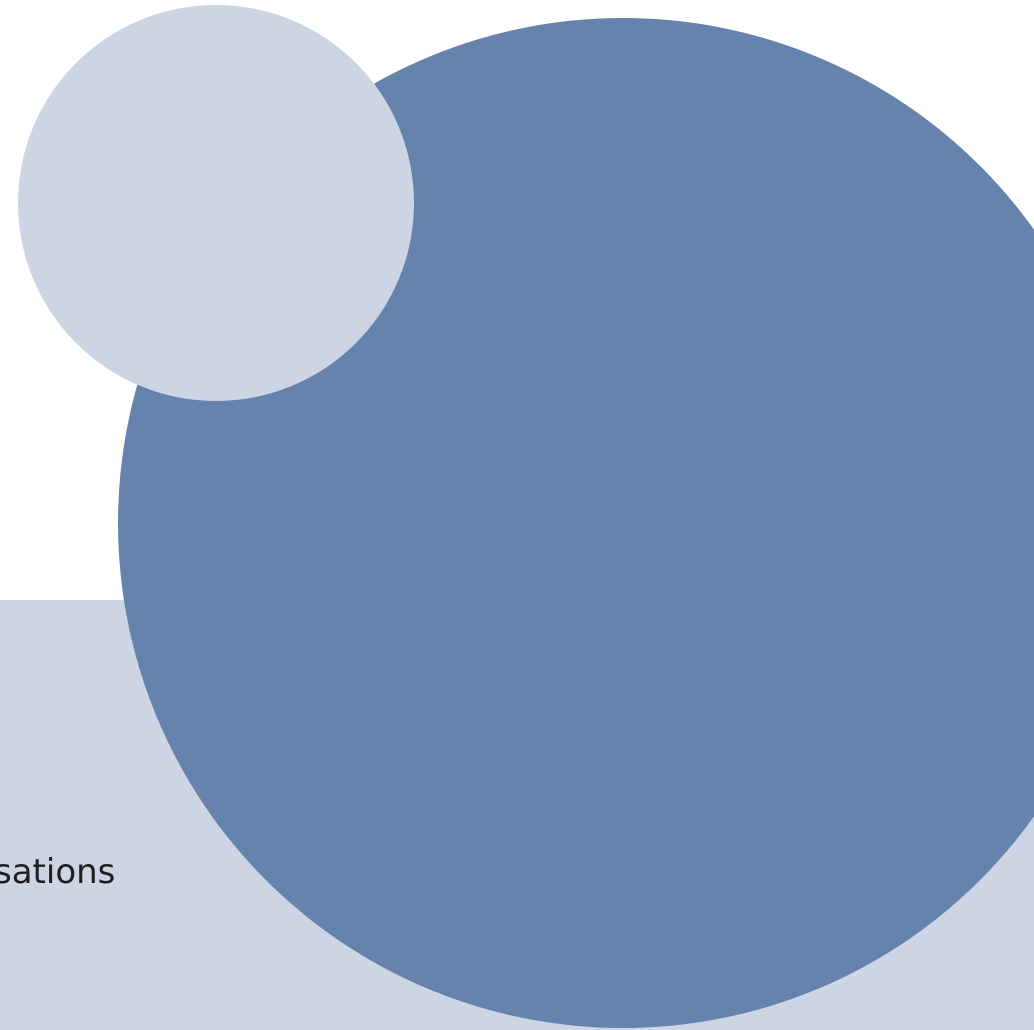  Describe the element at coordinates (58, 872) in the screenshot. I see `slide-caption-text: sations` at that location.